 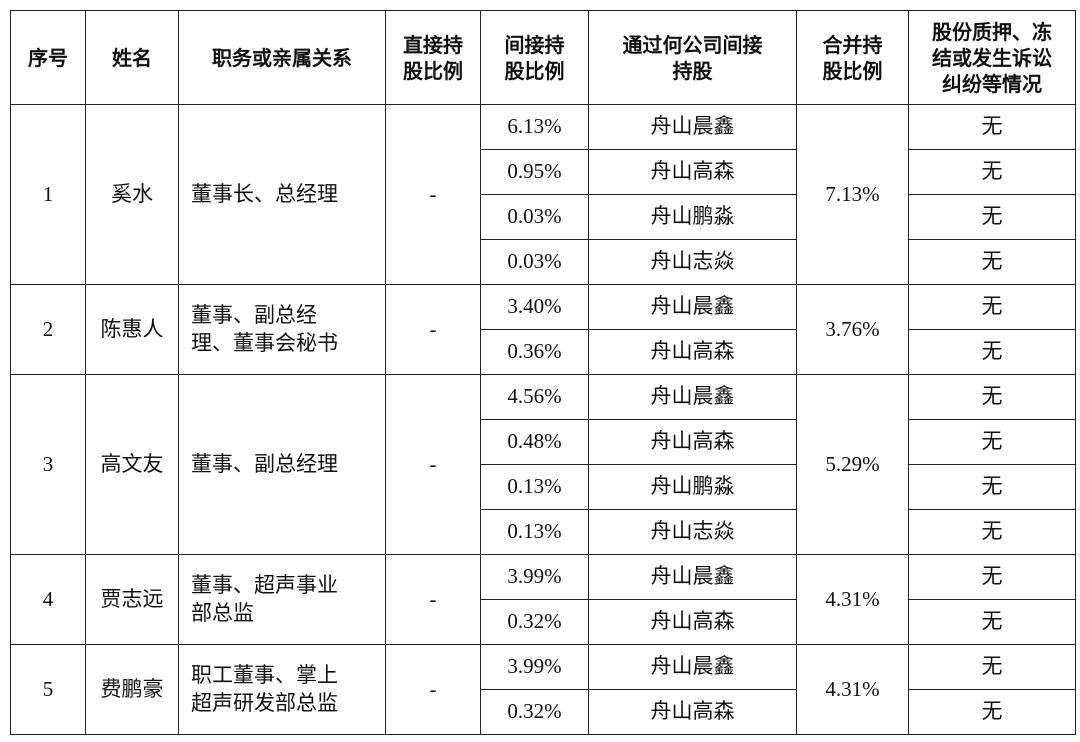 What do you see at coordinates (852, 329) in the screenshot?
I see `total-cell: 3.76%` at bounding box center [852, 329].